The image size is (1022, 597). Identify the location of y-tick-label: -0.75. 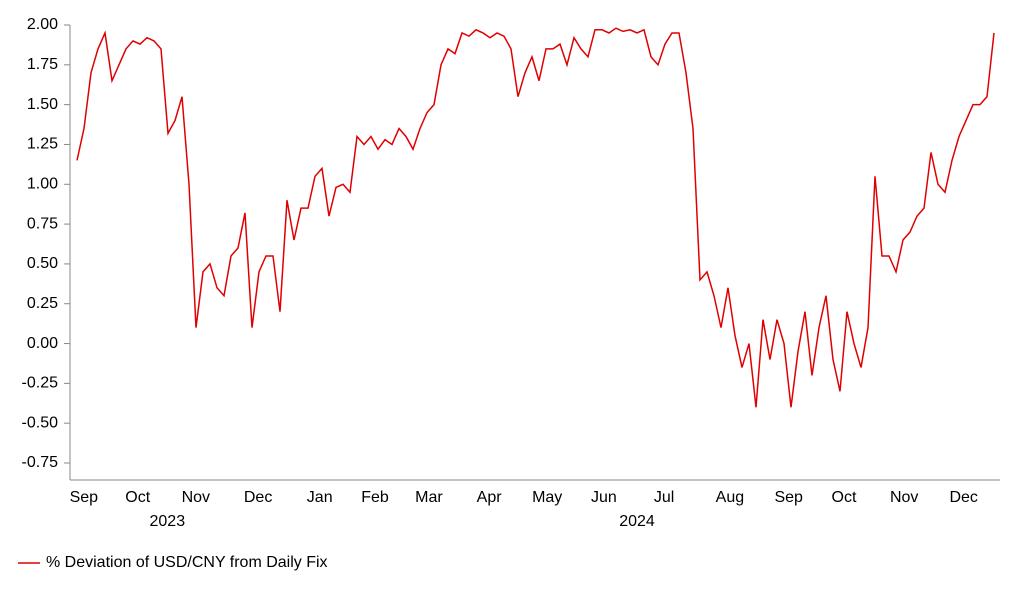
(40, 462).